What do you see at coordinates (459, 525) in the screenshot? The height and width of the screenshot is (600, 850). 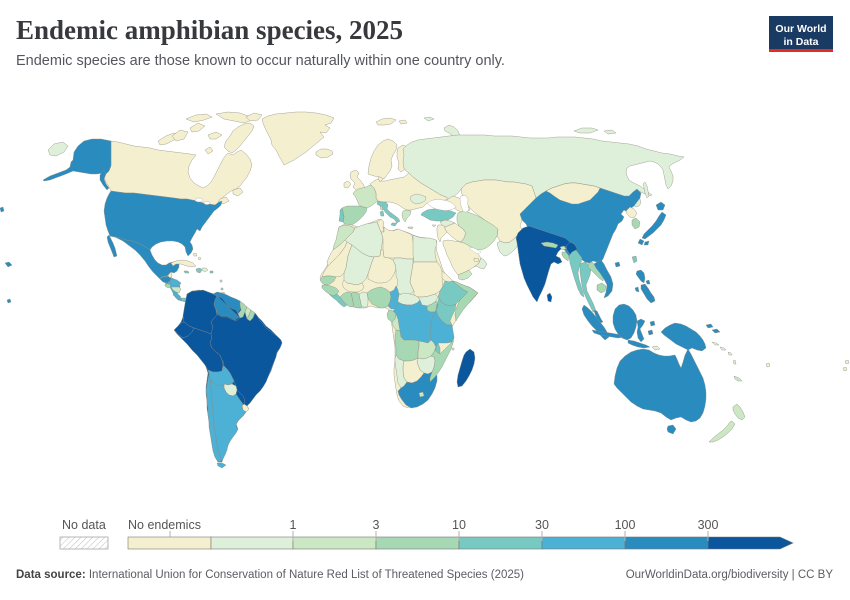 I see `svg-text: 10` at bounding box center [459, 525].